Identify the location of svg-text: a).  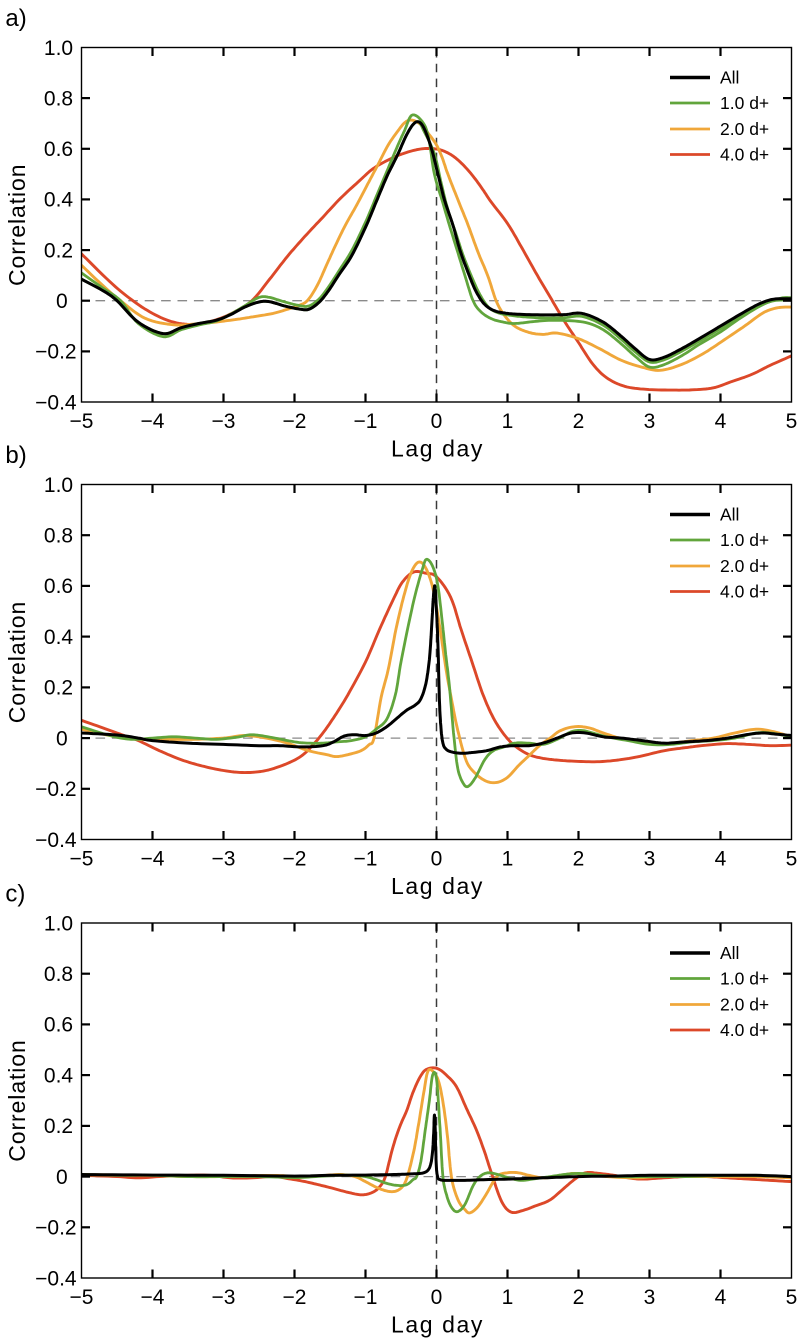
(15, 18).